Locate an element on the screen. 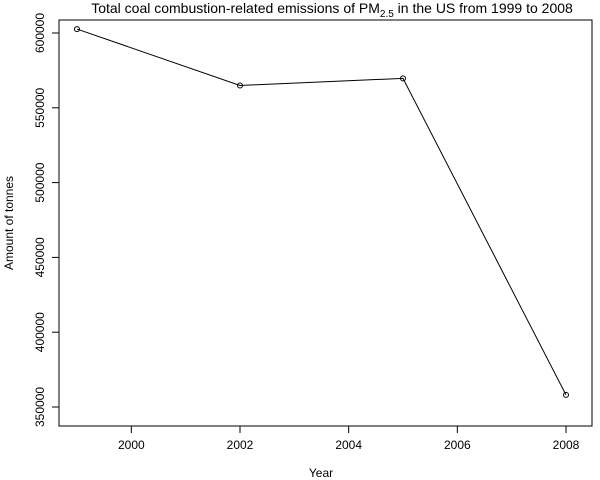 This screenshot has height=480, width=600. y-tick-label-1: 400000 is located at coordinates (40, 332).